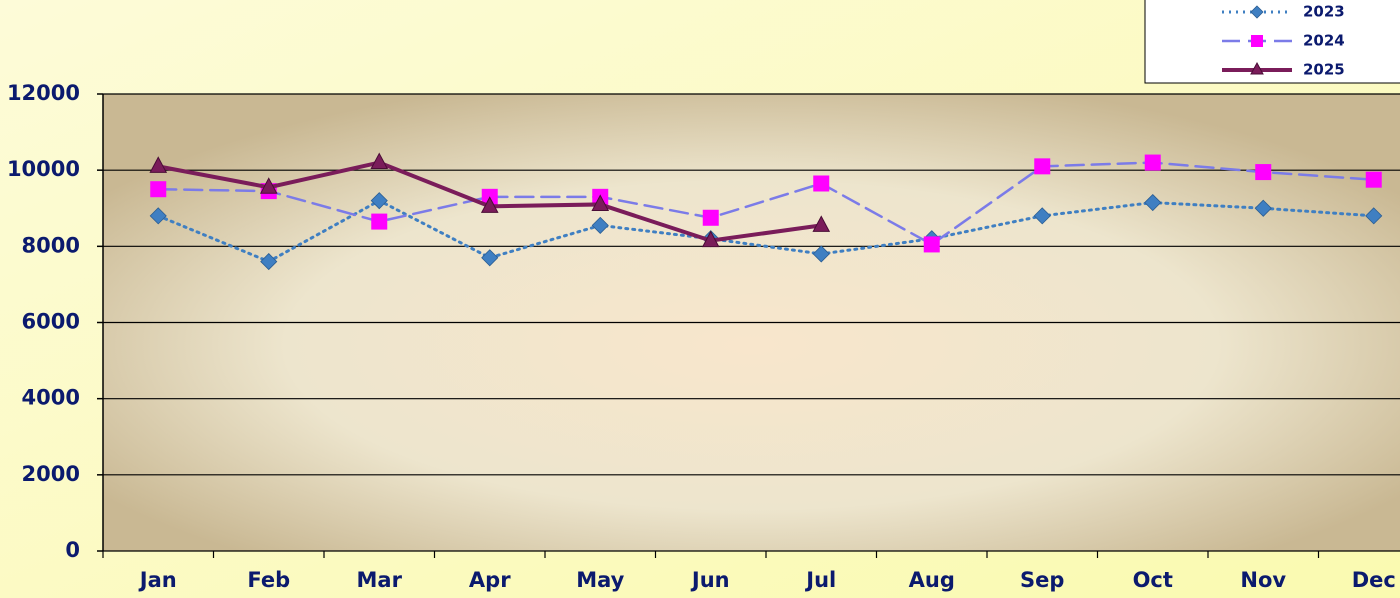 Image resolution: width=1400 pixels, height=598 pixels. Describe the element at coordinates (710, 580) in the screenshot. I see `x-tick-label: Jun` at that location.